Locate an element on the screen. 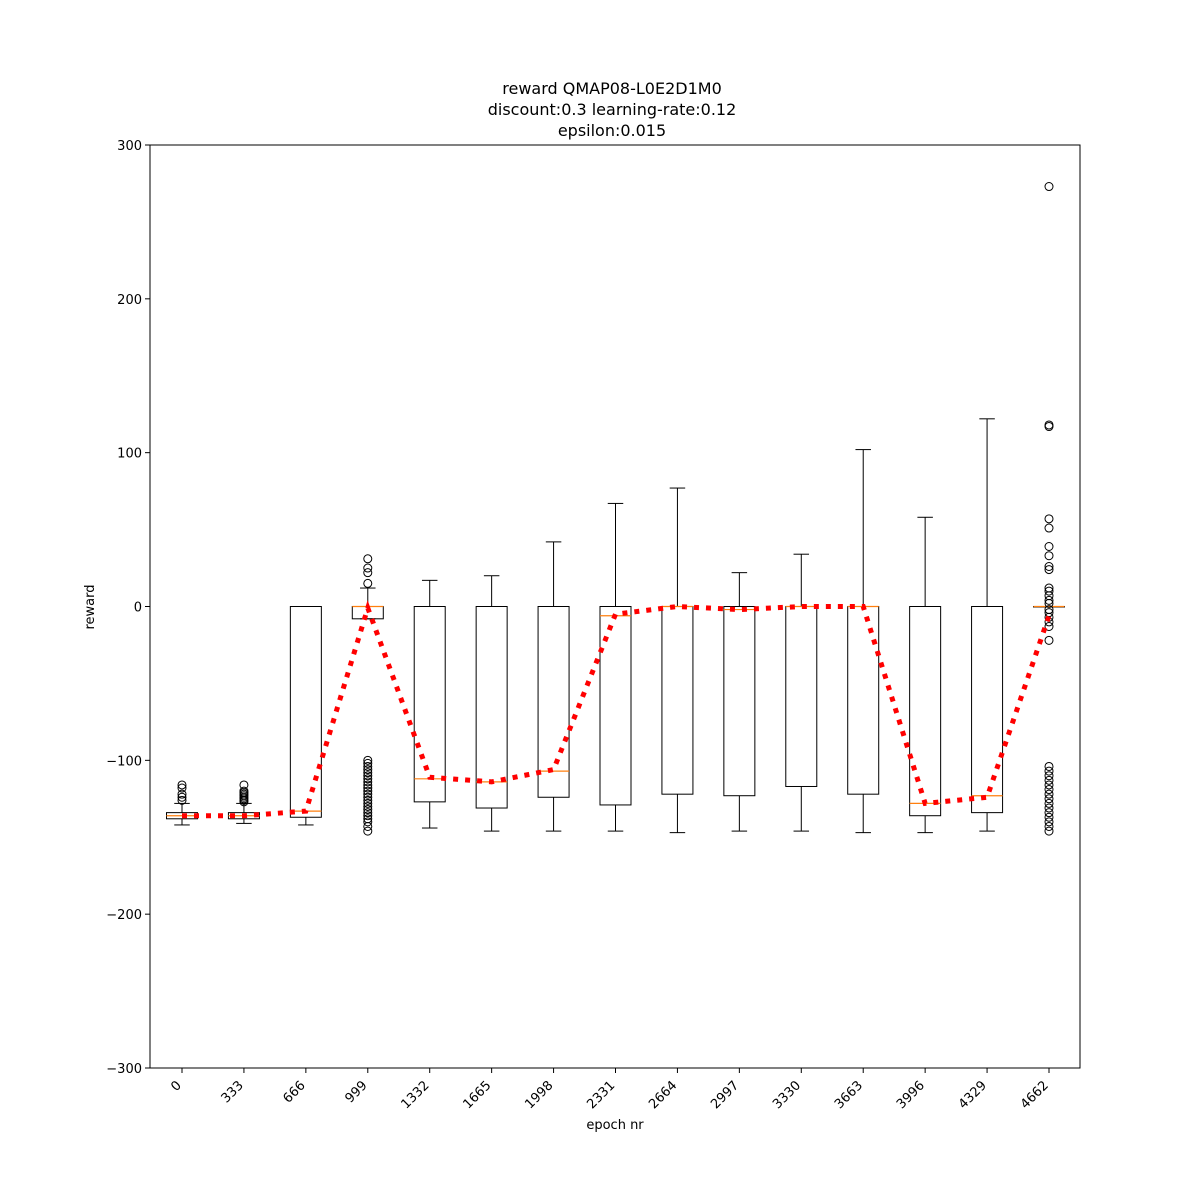 Image resolution: width=1200 pixels, height=1200 pixels. y-tick-label: −200 is located at coordinates (124, 915).